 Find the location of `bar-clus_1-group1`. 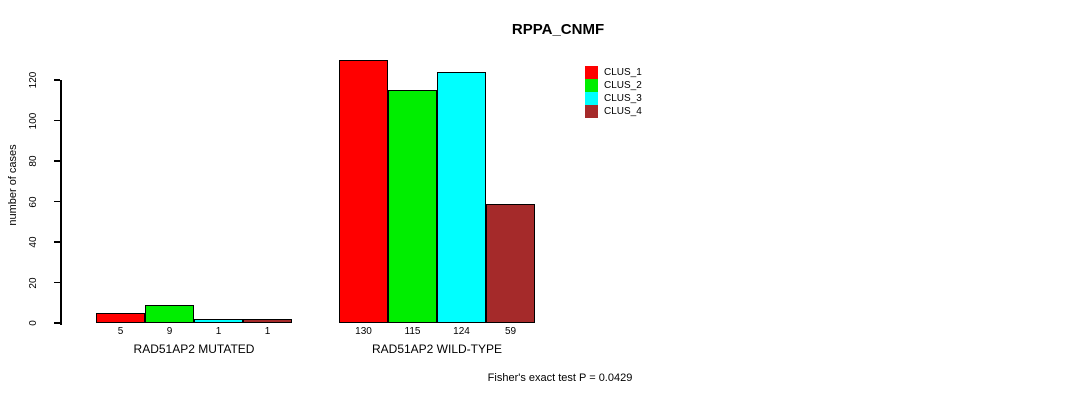

bar-clus_1-group1 is located at coordinates (120, 317).